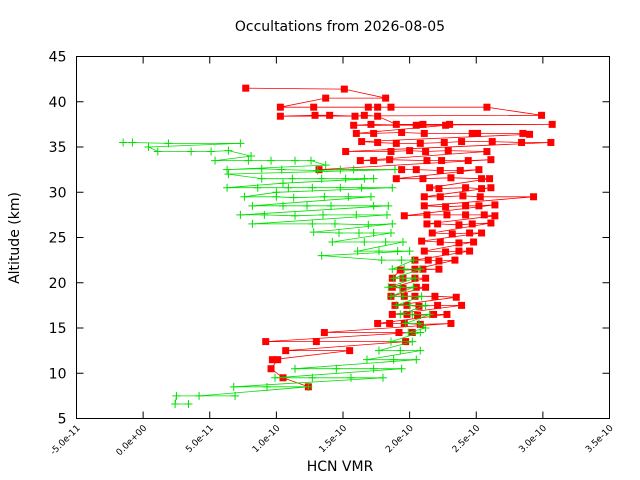 The height and width of the screenshot is (480, 640). What do you see at coordinates (66, 441) in the screenshot?
I see `x-tick-label: -5.0e-11` at bounding box center [66, 441].